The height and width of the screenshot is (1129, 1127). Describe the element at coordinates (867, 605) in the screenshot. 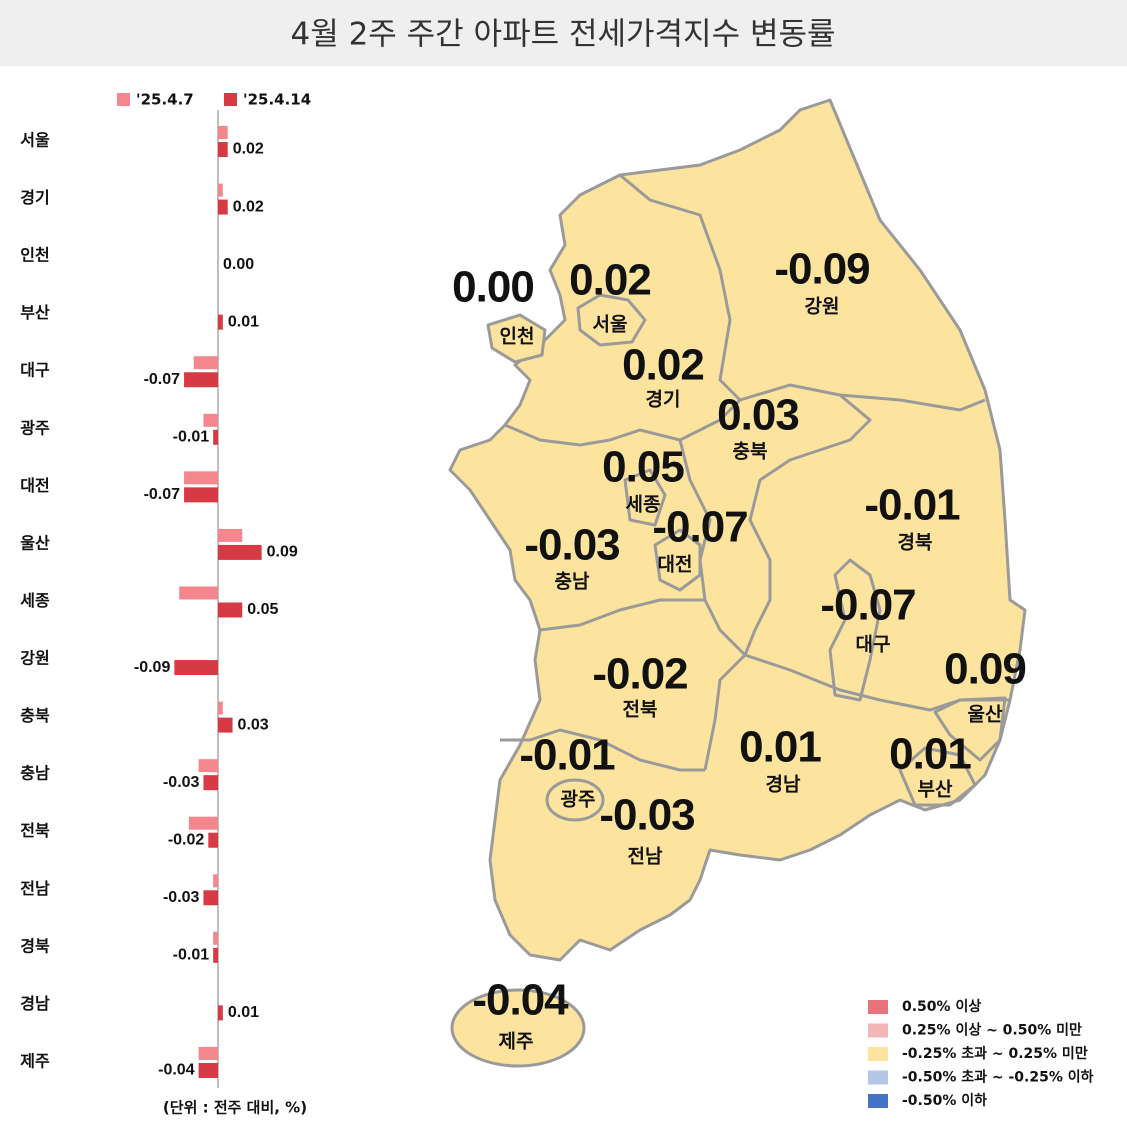

I see `map-value: -0.07` at that location.